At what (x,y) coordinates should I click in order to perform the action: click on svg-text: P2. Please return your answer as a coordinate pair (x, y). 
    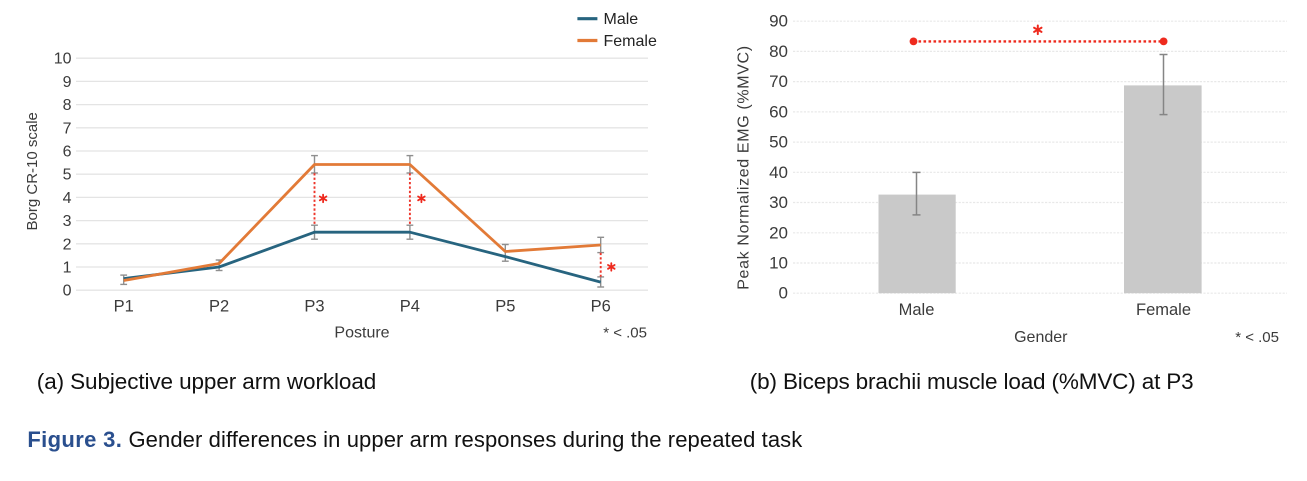
    Looking at the image, I should click on (219, 307).